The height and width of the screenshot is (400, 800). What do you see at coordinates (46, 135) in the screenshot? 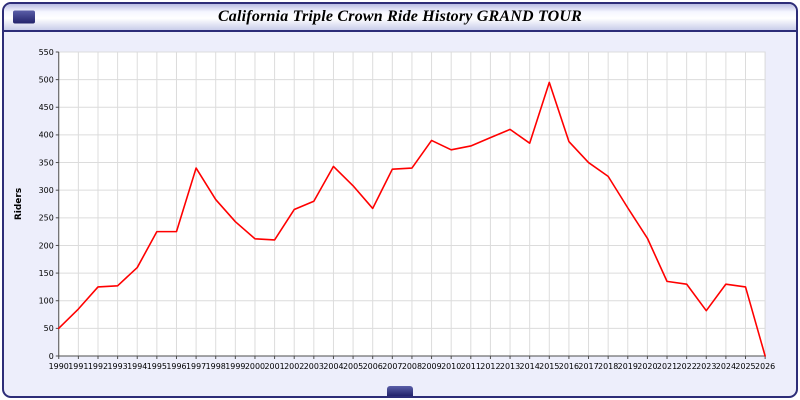
I see `svg-text: 400` at bounding box center [46, 135].